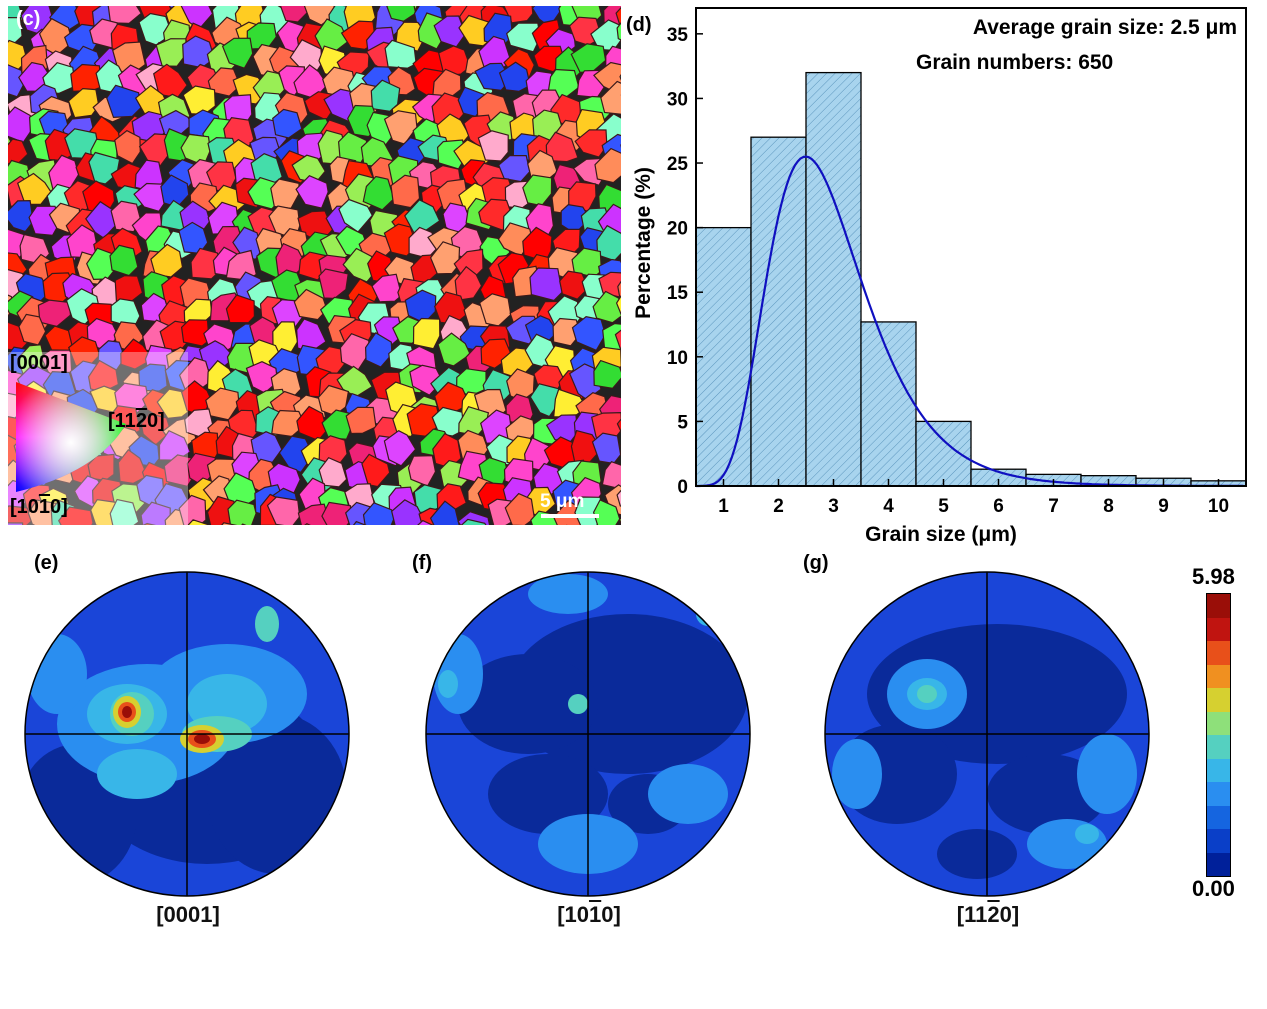  Describe the element at coordinates (71, 437) in the screenshot. I see `ipf-triangle` at that location.